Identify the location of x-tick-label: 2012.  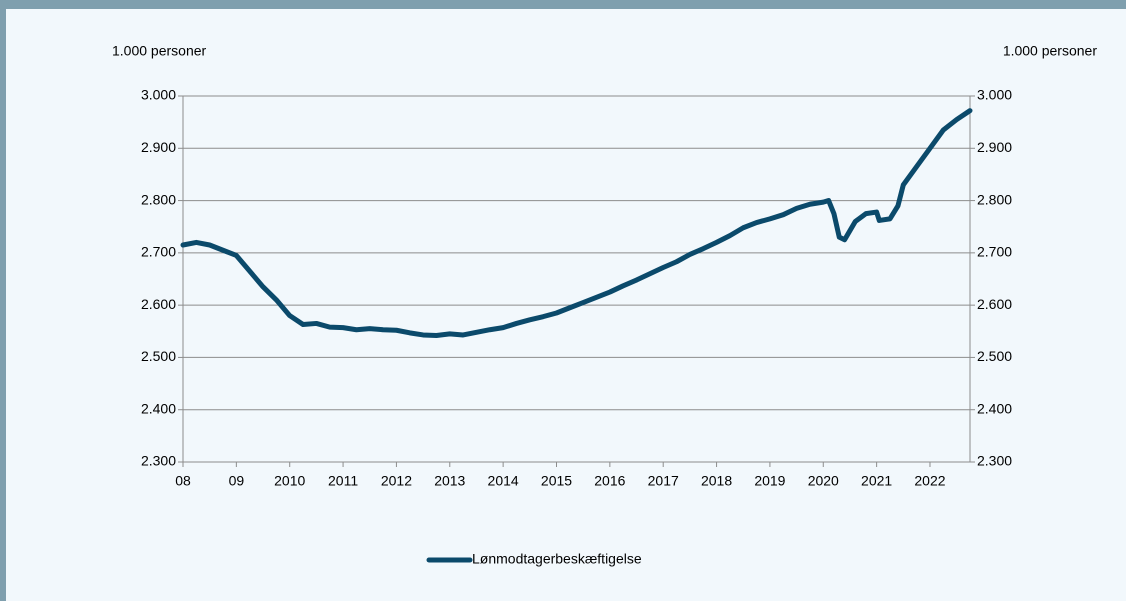
(396, 481).